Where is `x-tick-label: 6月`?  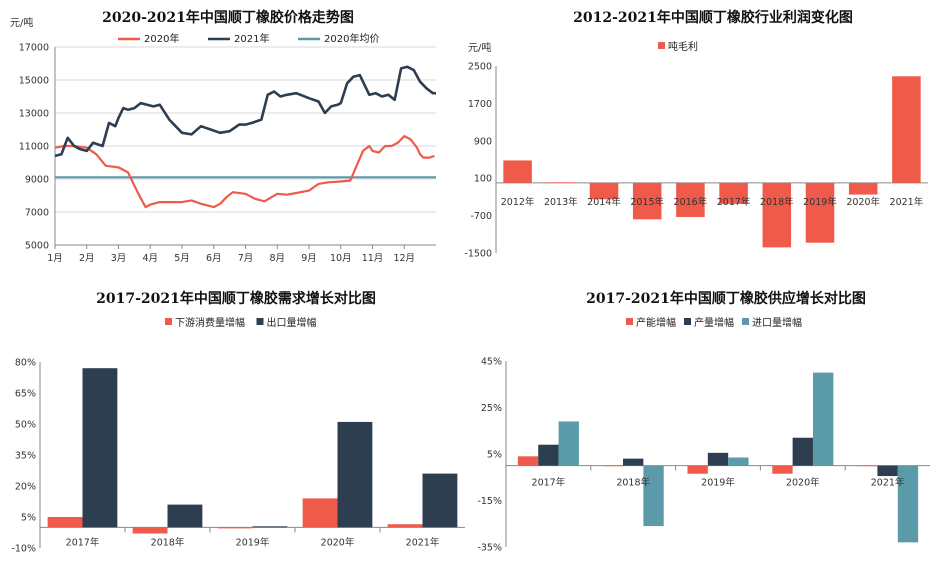
x-tick-label: 6月 is located at coordinates (214, 258).